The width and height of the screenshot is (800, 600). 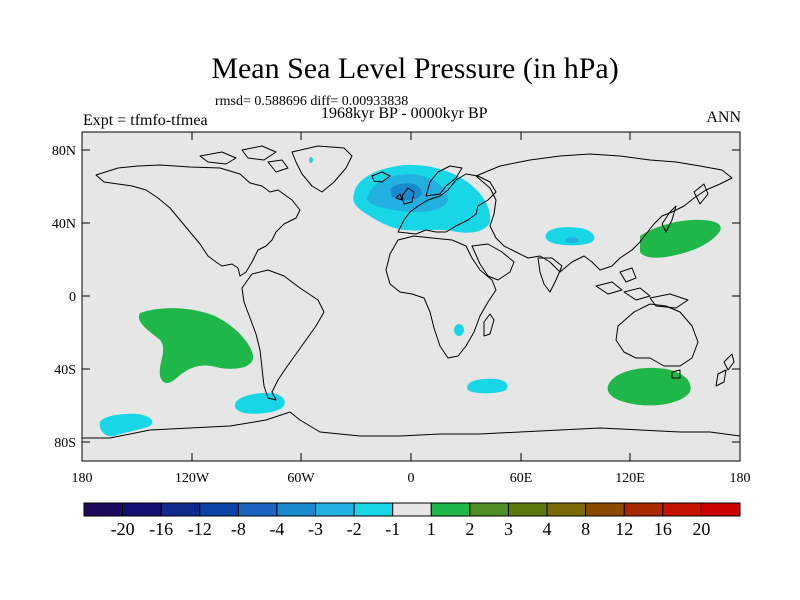 What do you see at coordinates (657, 335) in the screenshot?
I see `coastline-australia` at bounding box center [657, 335].